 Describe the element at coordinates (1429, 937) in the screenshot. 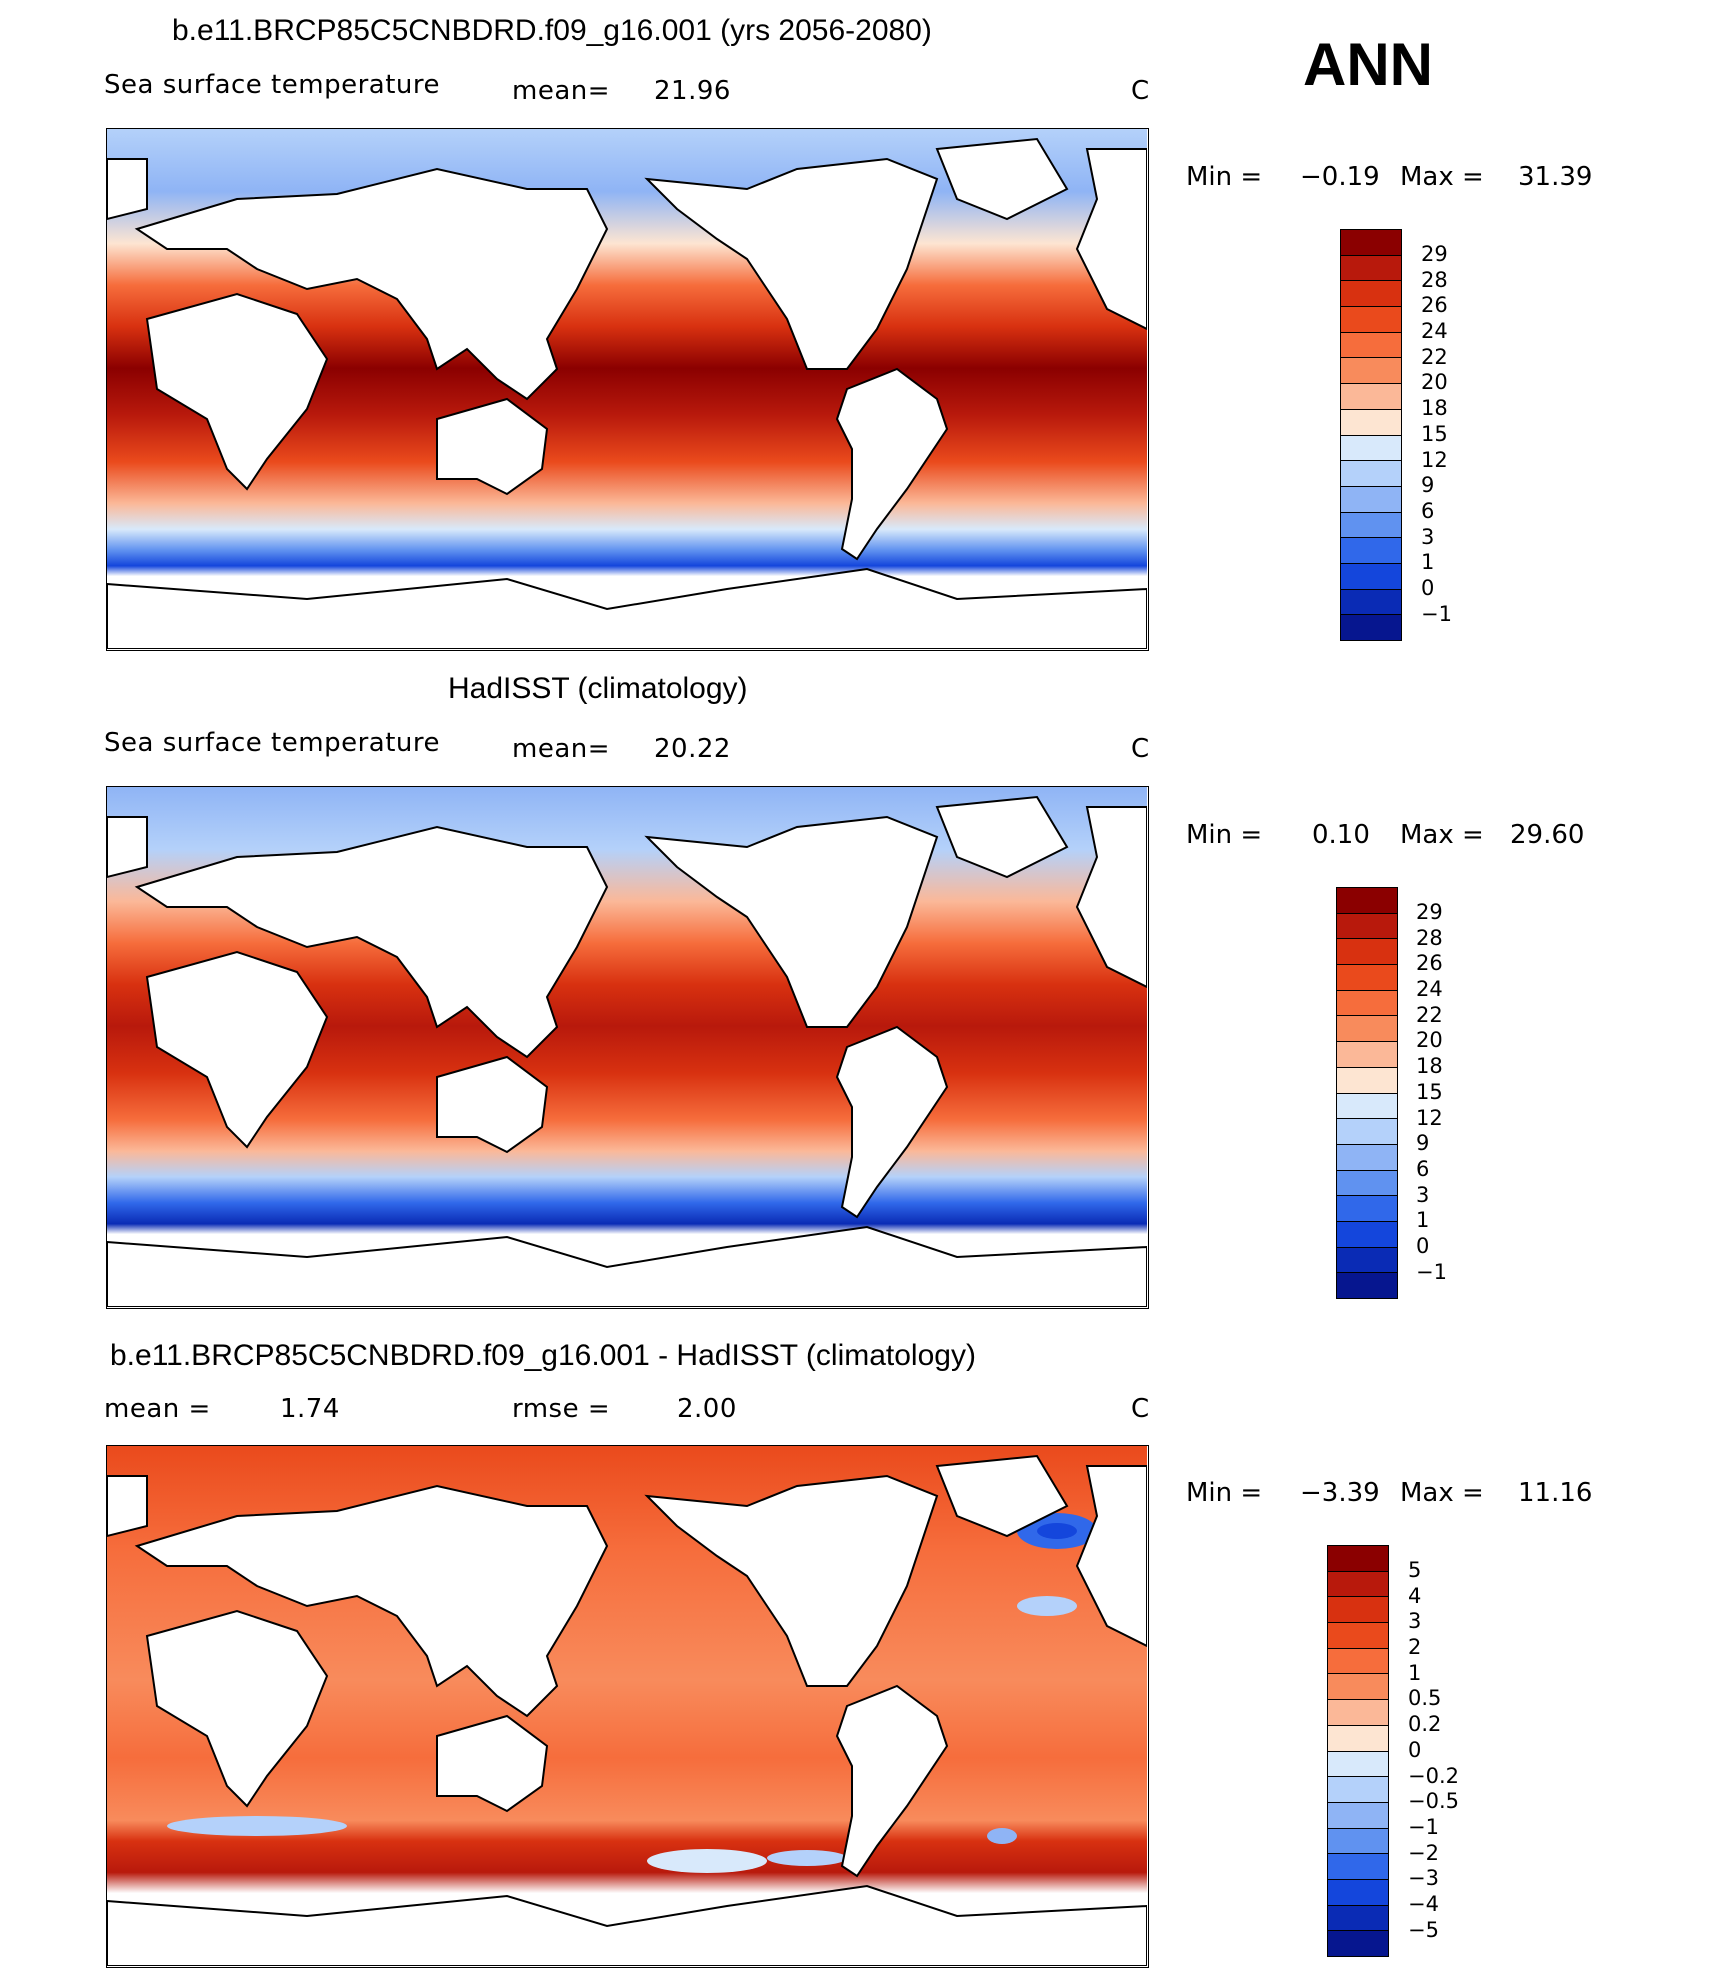

I see `colorbar-tick-label: 28` at that location.